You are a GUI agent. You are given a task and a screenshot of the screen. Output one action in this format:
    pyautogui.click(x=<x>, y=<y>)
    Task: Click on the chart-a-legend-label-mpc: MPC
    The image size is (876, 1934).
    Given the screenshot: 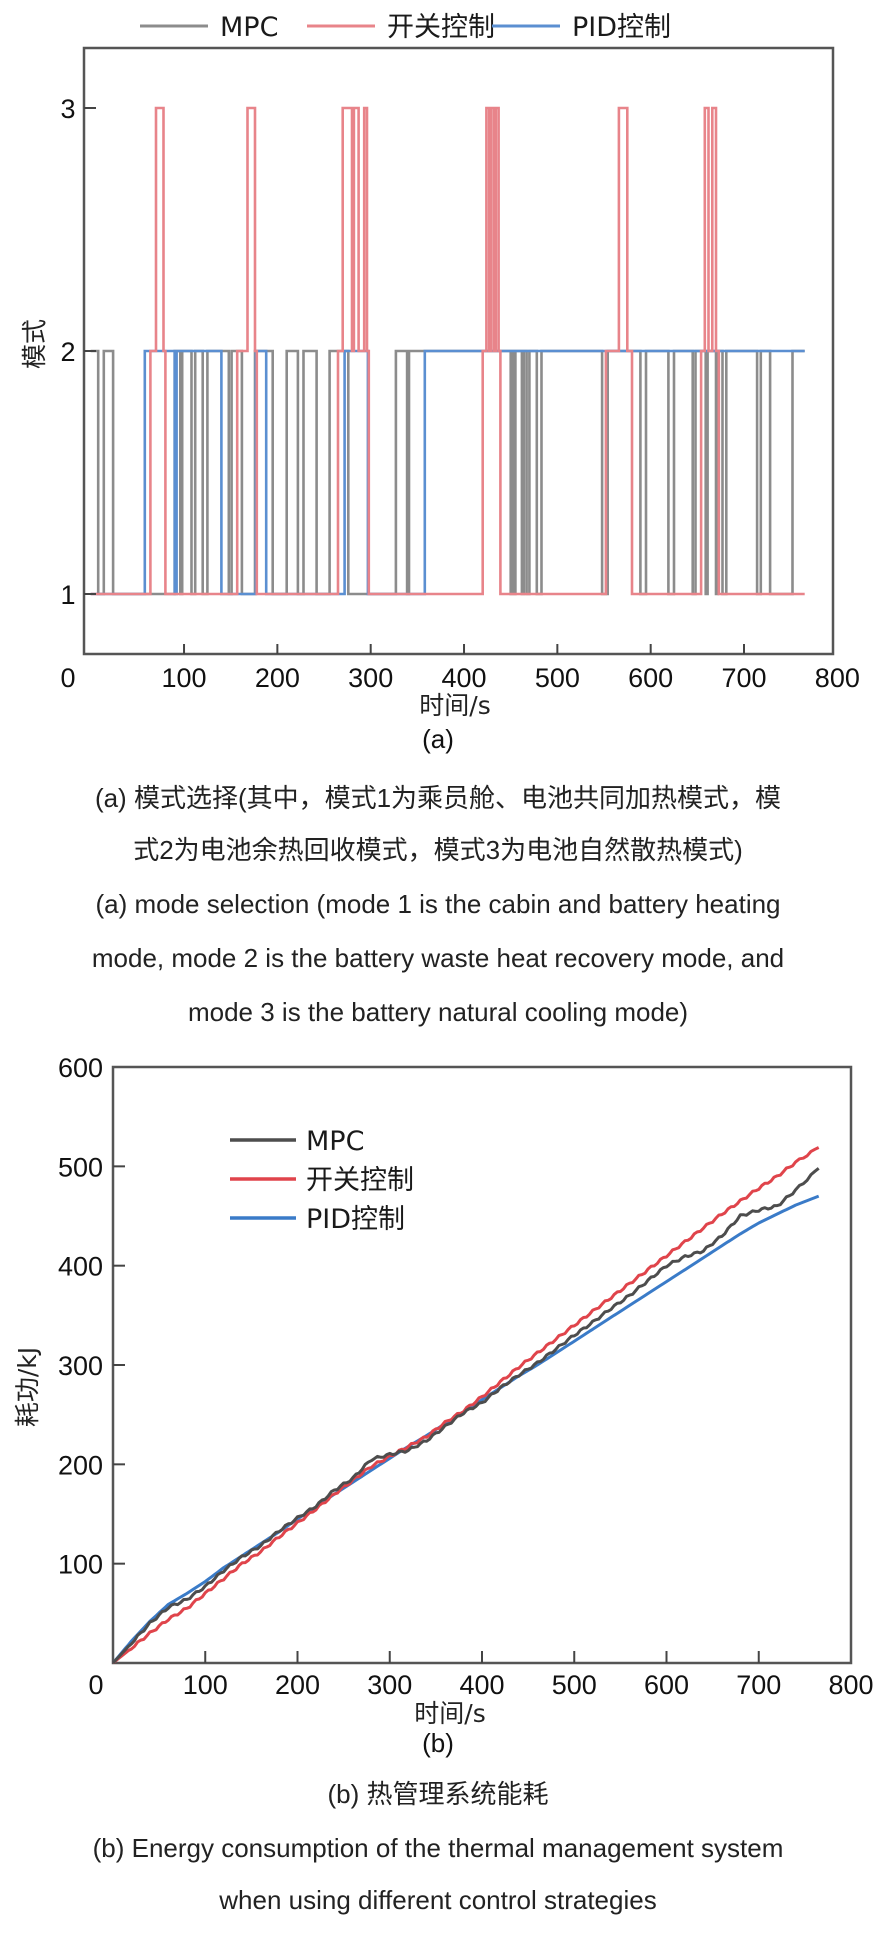 What is the action you would take?
    pyautogui.click(x=249, y=27)
    